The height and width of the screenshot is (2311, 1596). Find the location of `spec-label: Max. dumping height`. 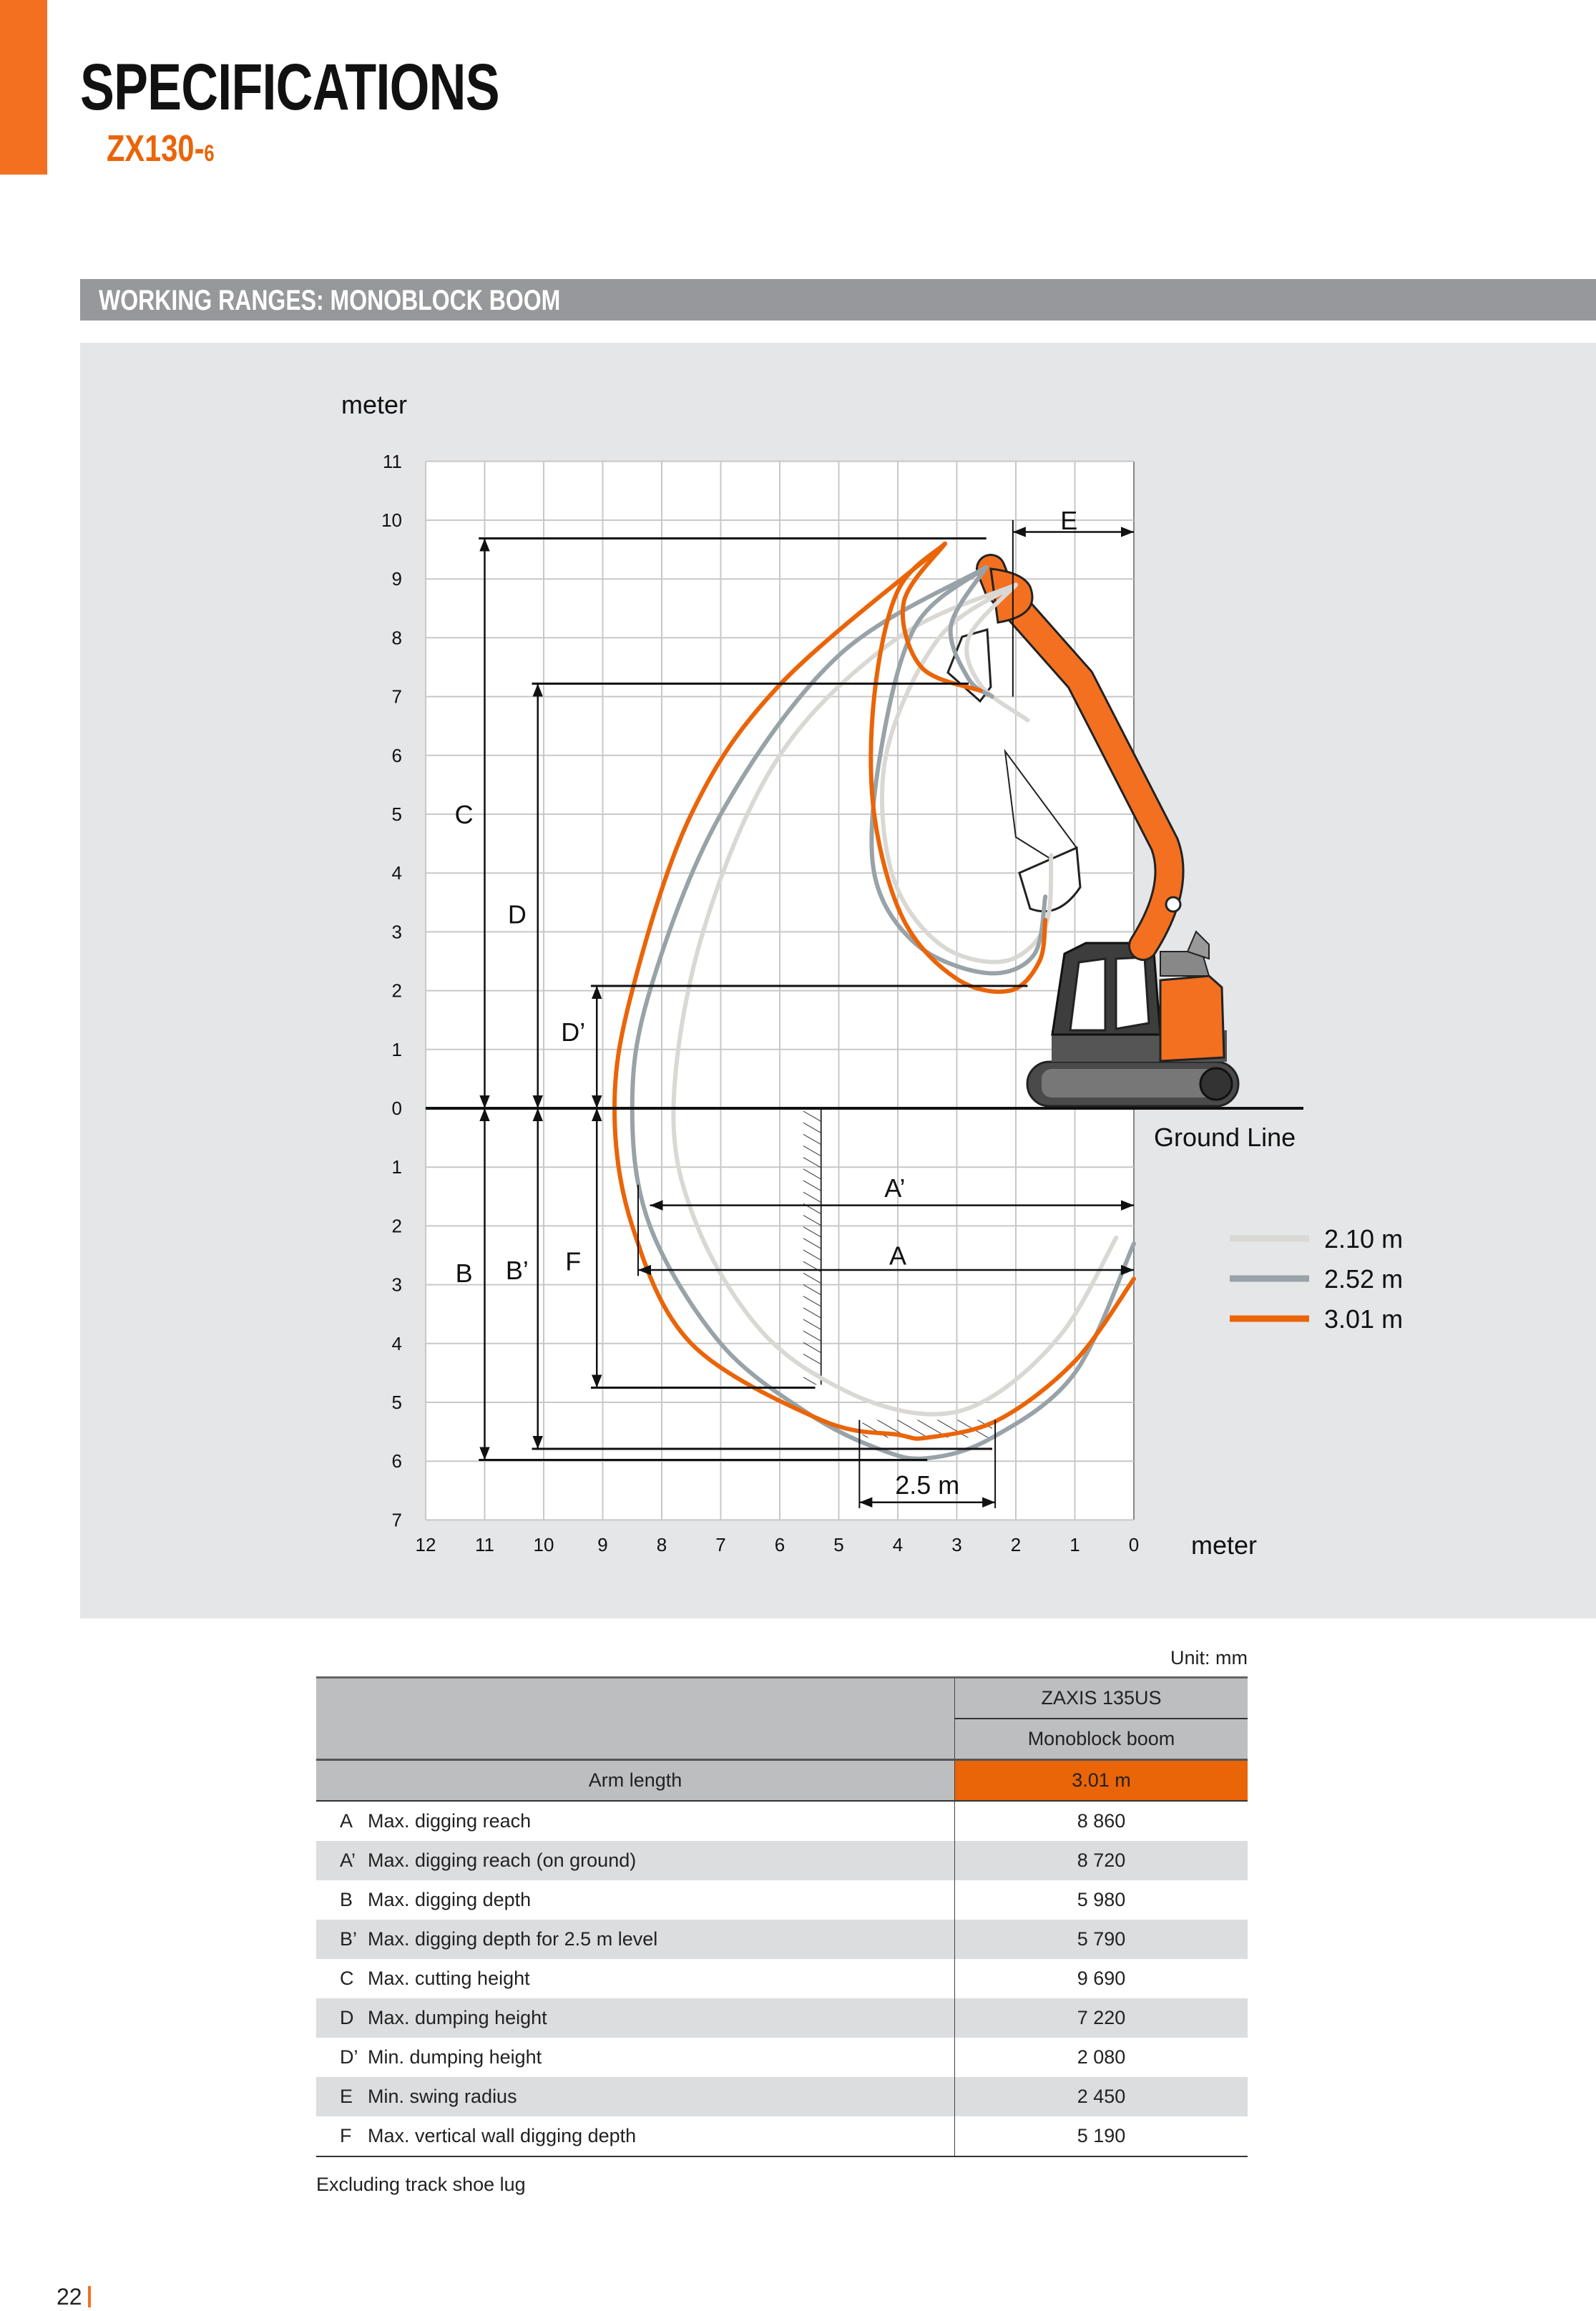

spec-label: Max. dumping height is located at coordinates (457, 2017).